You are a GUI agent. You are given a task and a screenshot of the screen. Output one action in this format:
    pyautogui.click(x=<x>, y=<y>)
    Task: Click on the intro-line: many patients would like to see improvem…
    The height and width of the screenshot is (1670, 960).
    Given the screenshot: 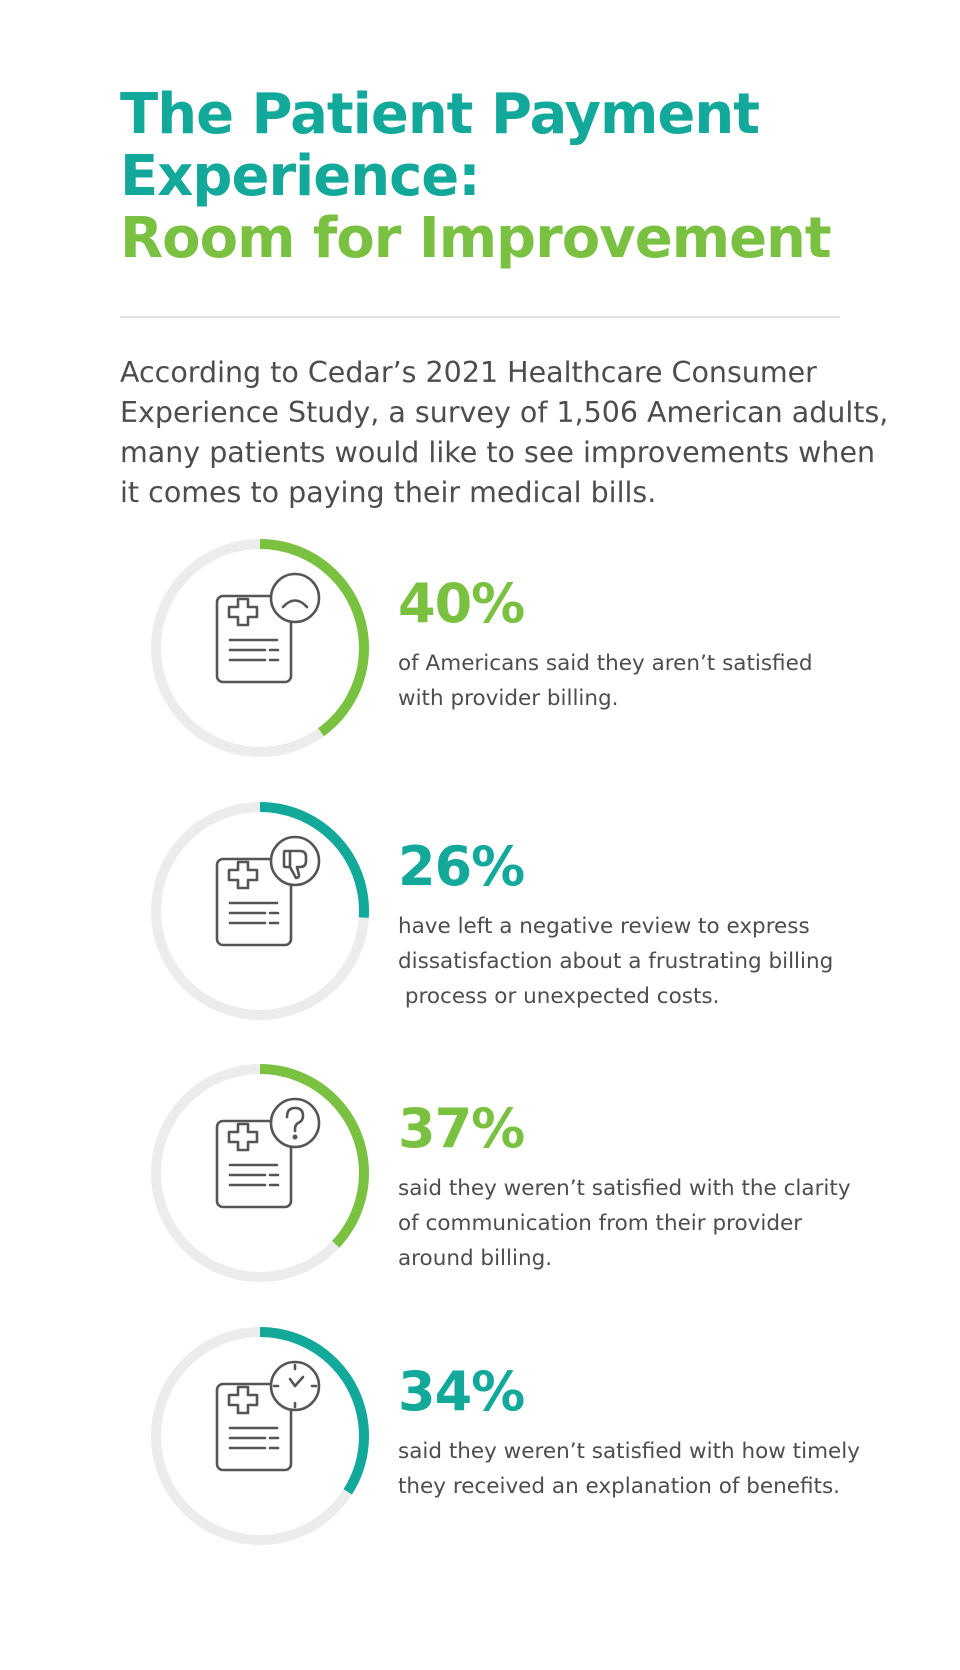 What is the action you would take?
    pyautogui.click(x=498, y=452)
    